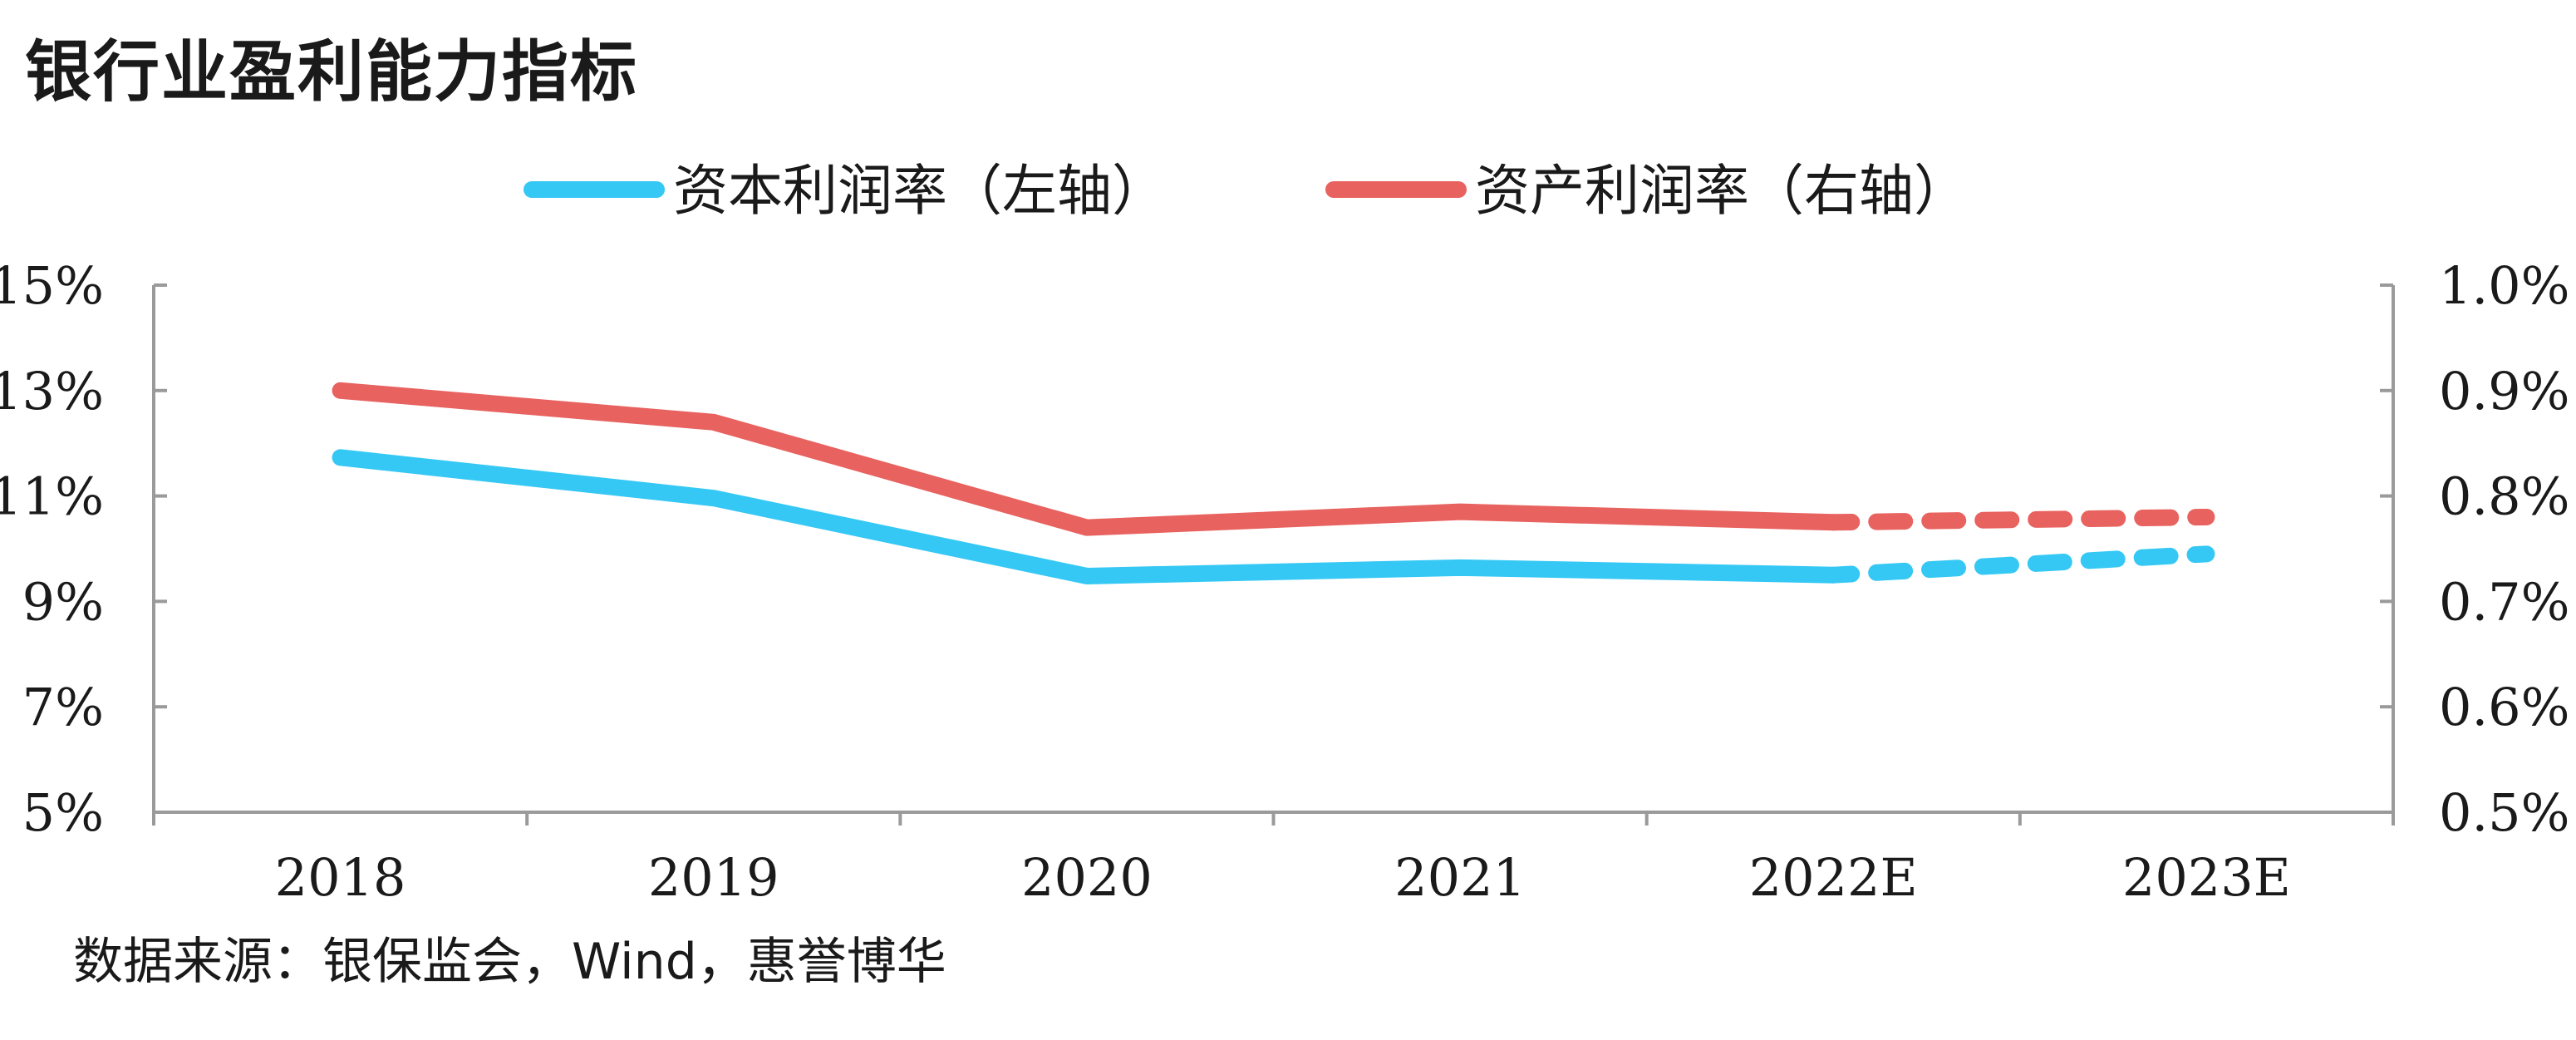 The height and width of the screenshot is (1040, 2576). What do you see at coordinates (2504, 601) in the screenshot?
I see `y-right-tick-label: 0.7%` at bounding box center [2504, 601].